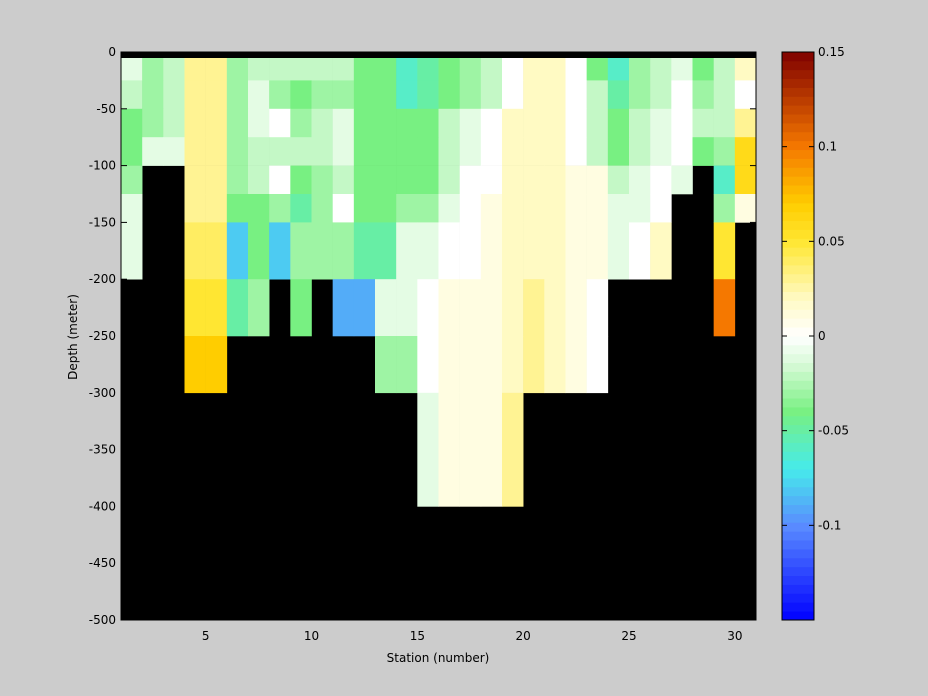 The height and width of the screenshot is (696, 928). What do you see at coordinates (822, 336) in the screenshot?
I see `colorbar-tick-label: 0` at bounding box center [822, 336].